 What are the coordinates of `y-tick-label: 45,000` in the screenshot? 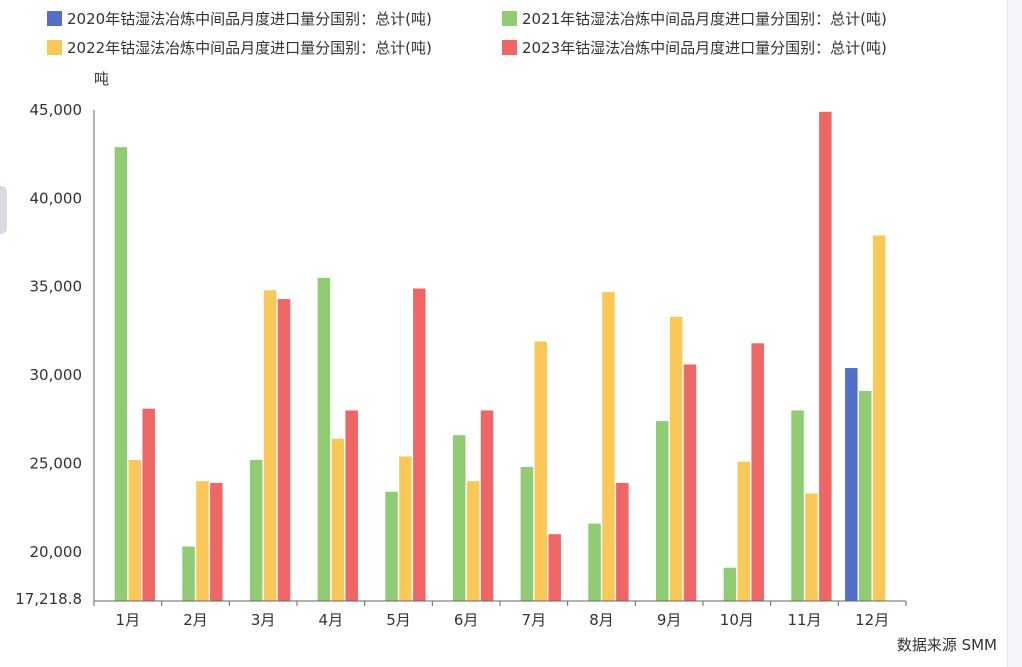 It's located at (56, 110).